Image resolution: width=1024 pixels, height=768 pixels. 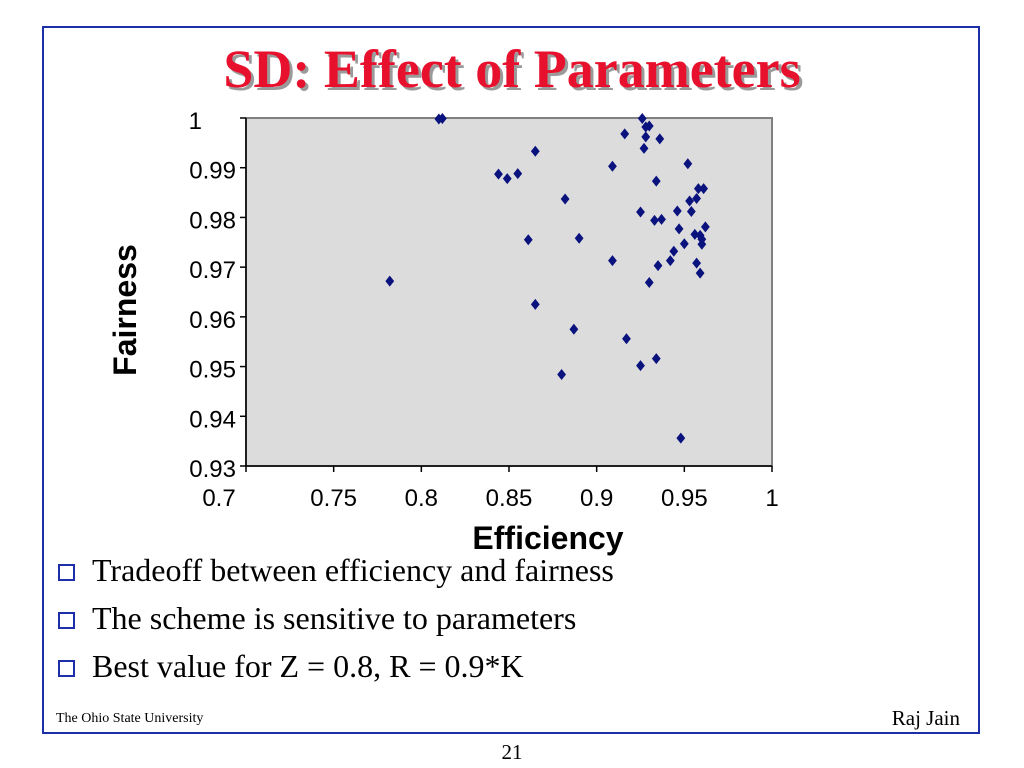 I want to click on bullet-item: Tradeoff between efficiency and fairness, so click(x=335, y=572).